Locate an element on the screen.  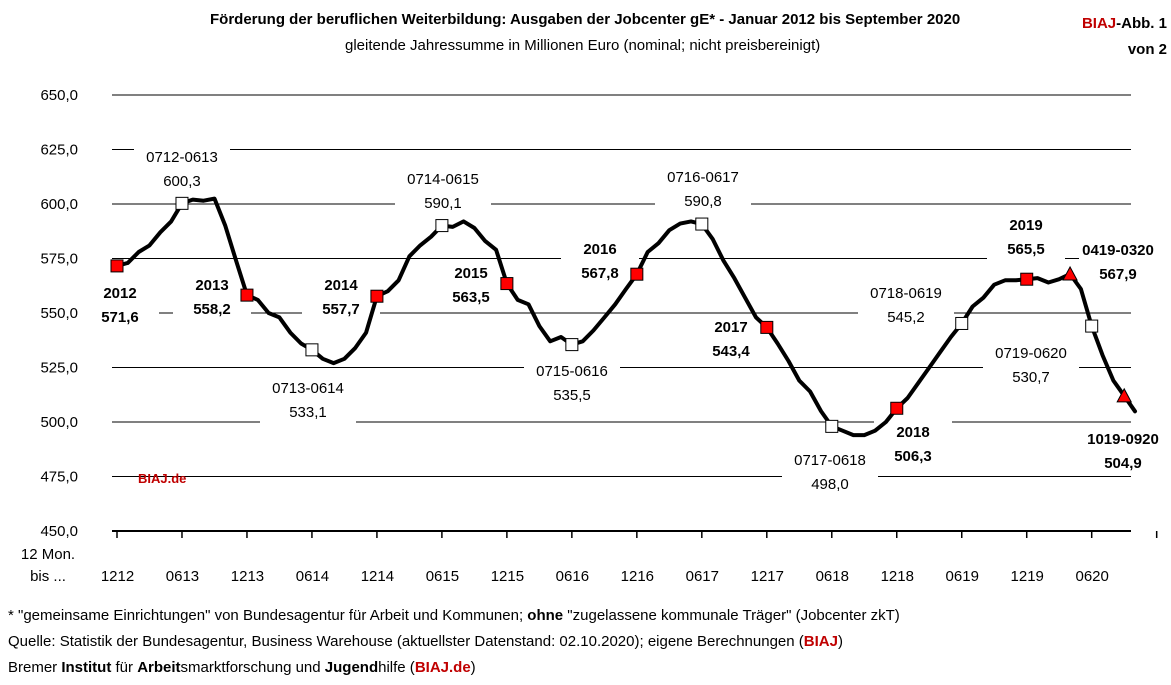
data-label-value-8: 567,8 is located at coordinates (600, 273).